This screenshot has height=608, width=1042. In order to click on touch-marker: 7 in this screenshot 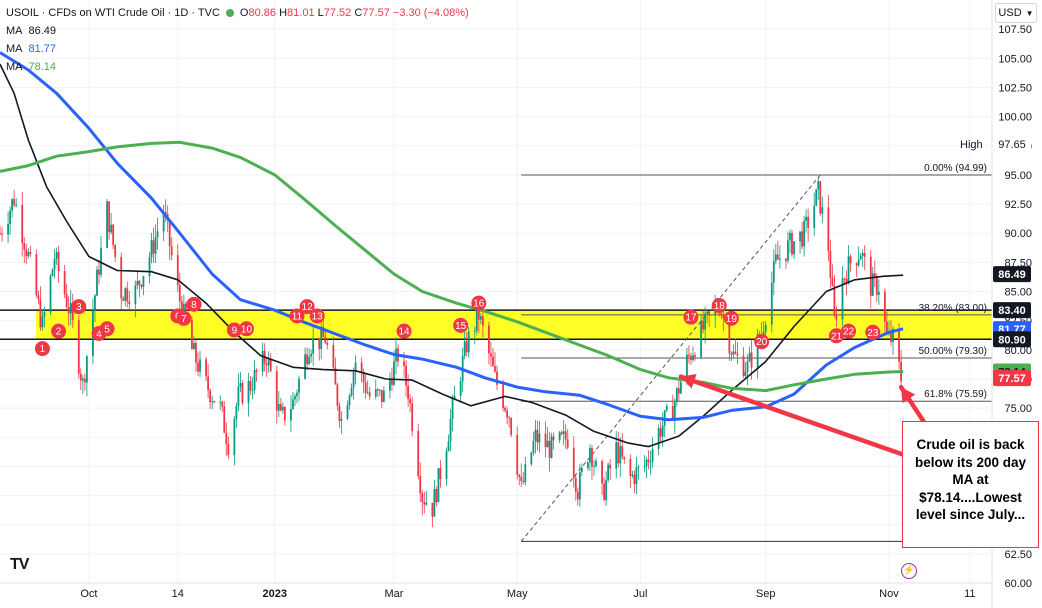, I will do `click(184, 318)`.